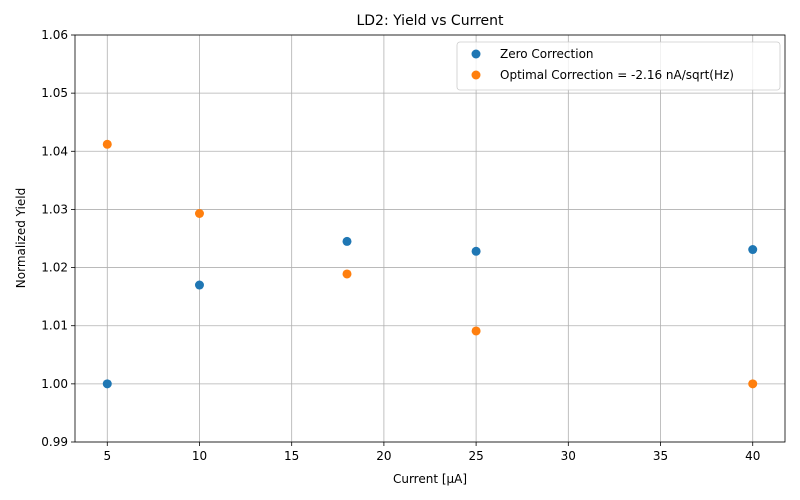 The image size is (800, 500). Describe the element at coordinates (617, 75) in the screenshot. I see `legend-label-series-2: Optimal Correction = -2.16 nA/sqrt(Hz)` at that location.